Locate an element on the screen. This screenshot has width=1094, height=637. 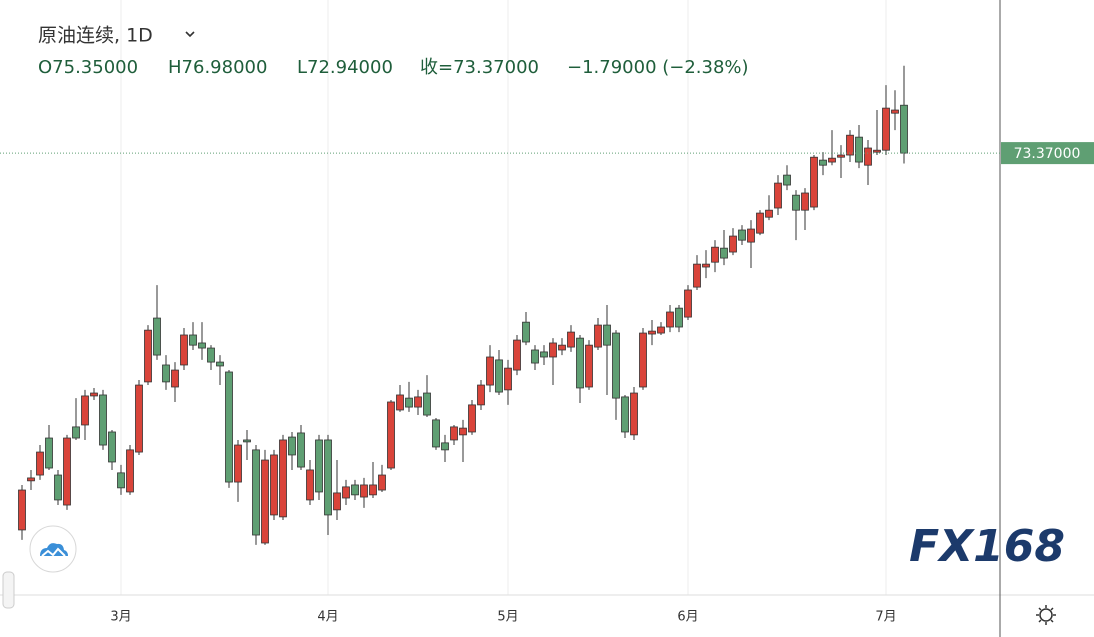
x-tick-label: 4月 is located at coordinates (327, 617).